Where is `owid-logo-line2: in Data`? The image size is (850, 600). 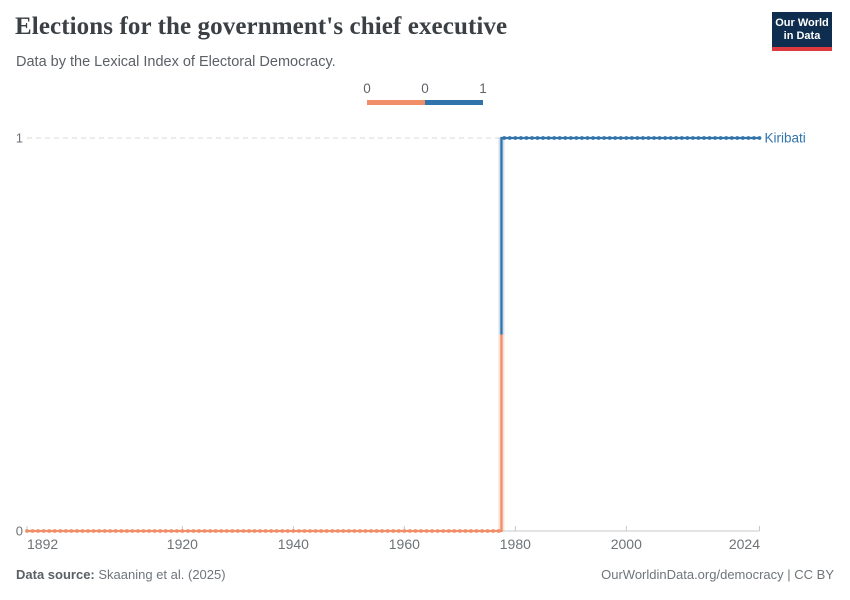 owid-logo-line2: in Data is located at coordinates (802, 36).